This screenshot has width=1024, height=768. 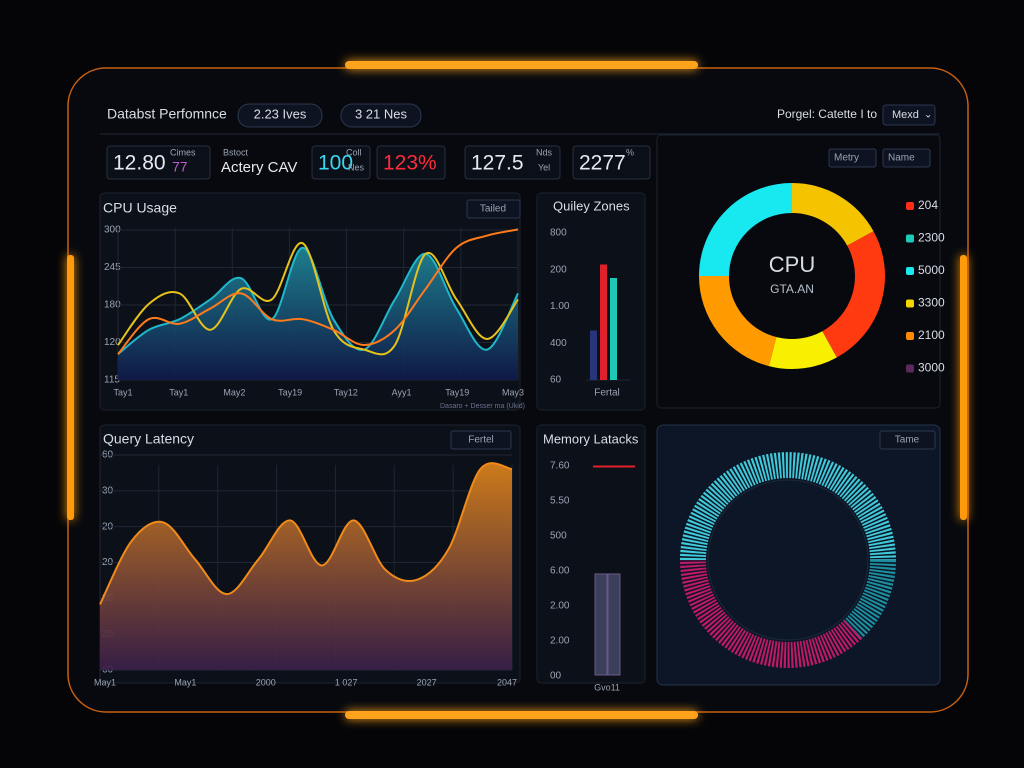 I want to click on panel-button-label: Tame, so click(x=907, y=440).